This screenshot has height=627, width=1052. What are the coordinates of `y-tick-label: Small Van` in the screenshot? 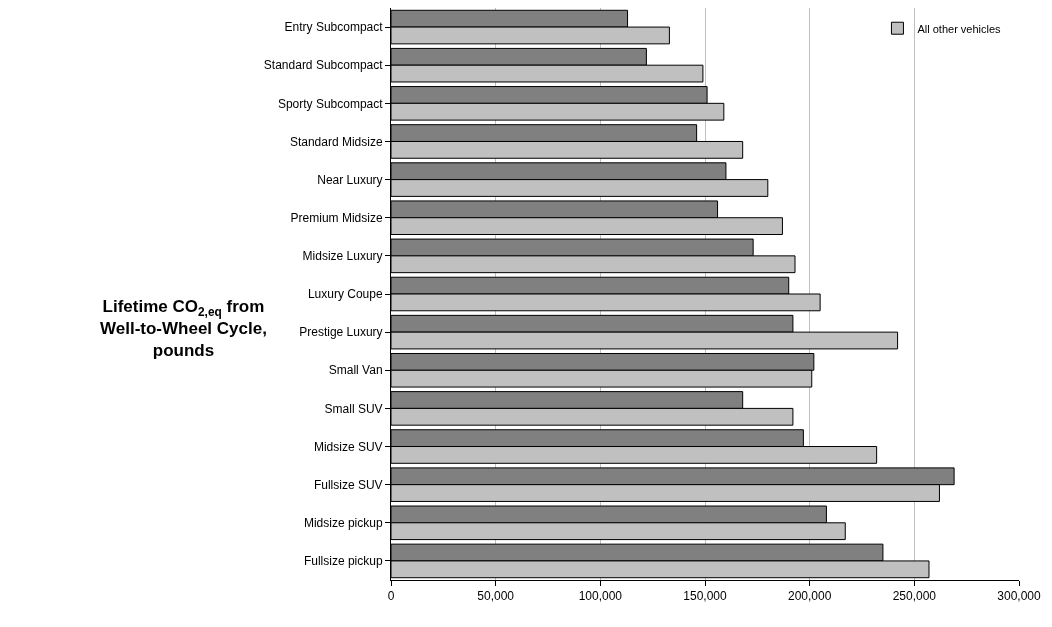 It's located at (355, 370).